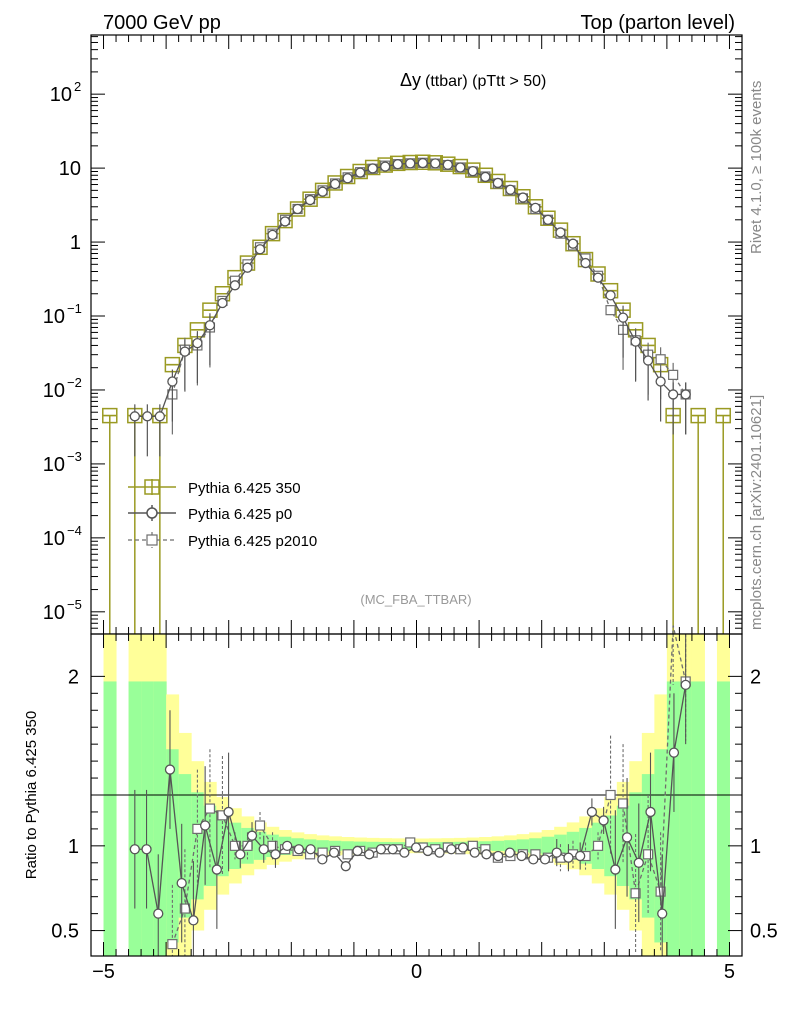 The image size is (786, 1024). Describe the element at coordinates (415, 599) in the screenshot. I see `analysis-label: (MC_FBA_TTBAR)` at that location.